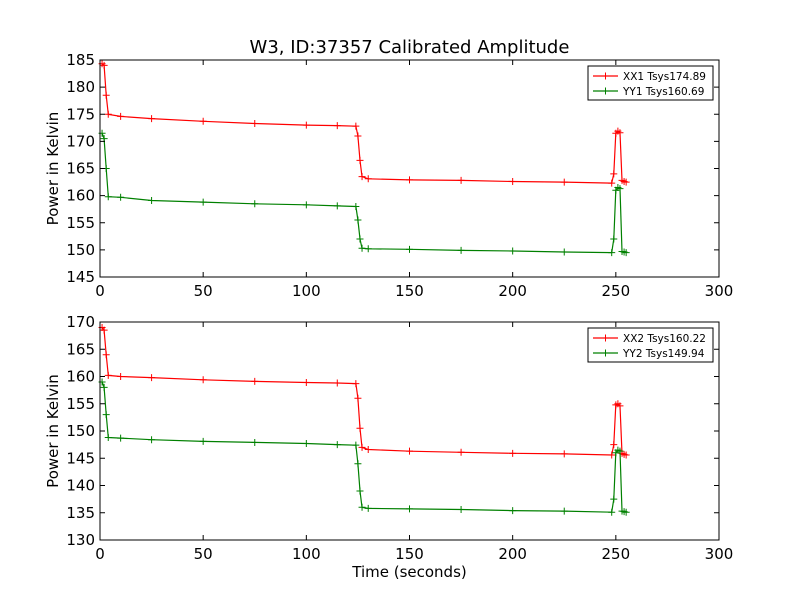 Image resolution: width=800 pixels, height=600 pixels. What do you see at coordinates (663, 92) in the screenshot?
I see `legend-label: YY1 Tsys160.69` at bounding box center [663, 92].